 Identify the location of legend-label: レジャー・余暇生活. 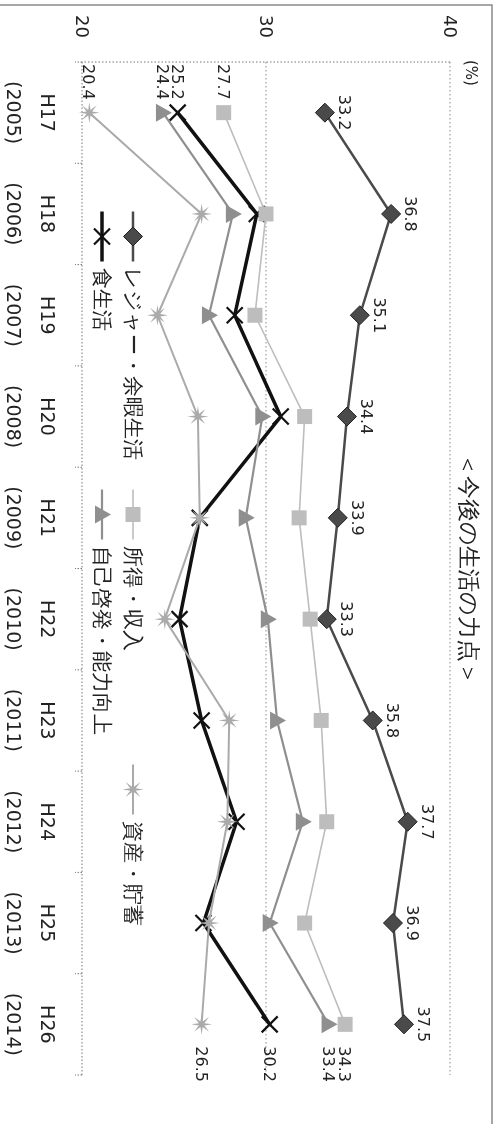
(132, 363).